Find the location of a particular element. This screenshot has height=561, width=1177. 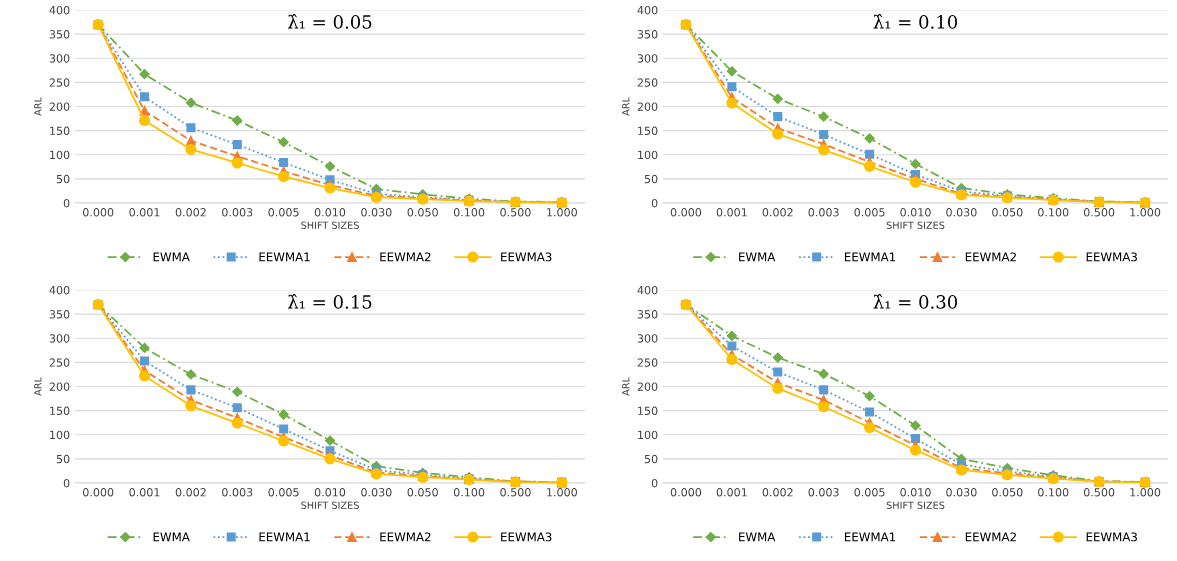

chart-title: λ̂₁ = 0.10 is located at coordinates (915, 21).